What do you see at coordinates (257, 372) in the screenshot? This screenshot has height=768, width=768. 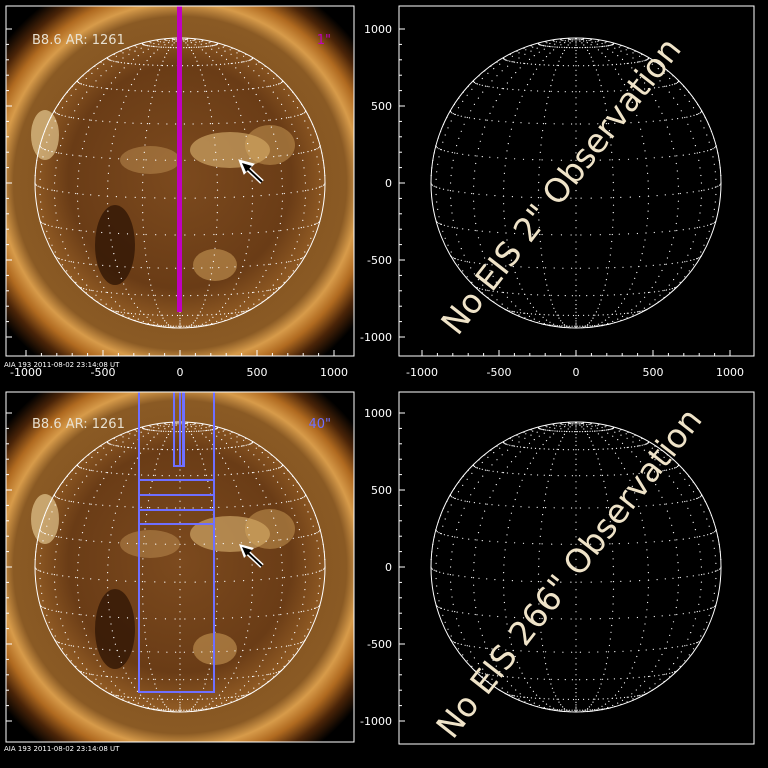 I see `x-tick-label: 500` at bounding box center [257, 372].